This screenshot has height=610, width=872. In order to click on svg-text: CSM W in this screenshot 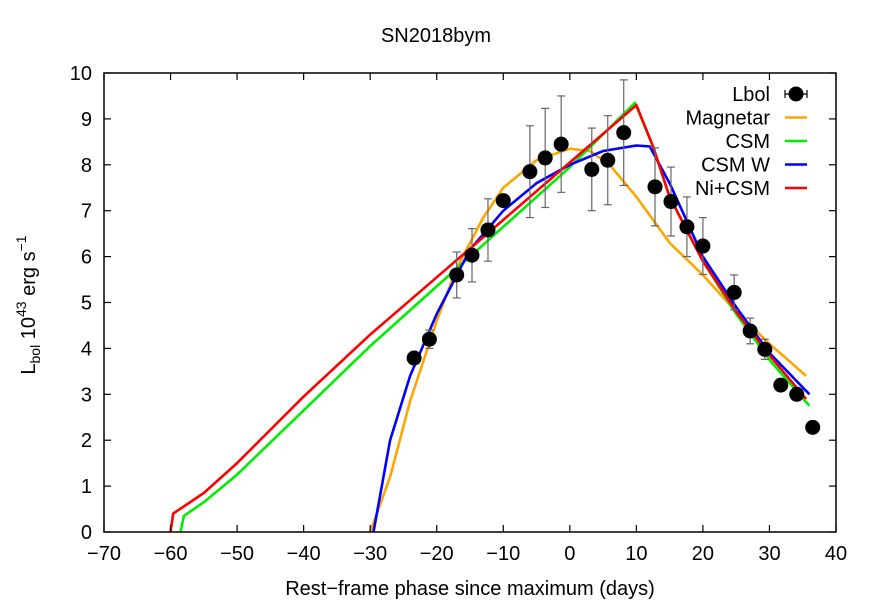, I will do `click(735, 166)`.